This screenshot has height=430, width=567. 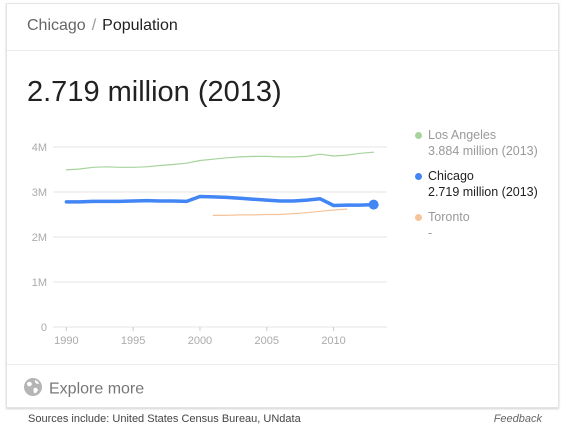 What do you see at coordinates (418, 217) in the screenshot?
I see `legend-dot-toronto` at bounding box center [418, 217].